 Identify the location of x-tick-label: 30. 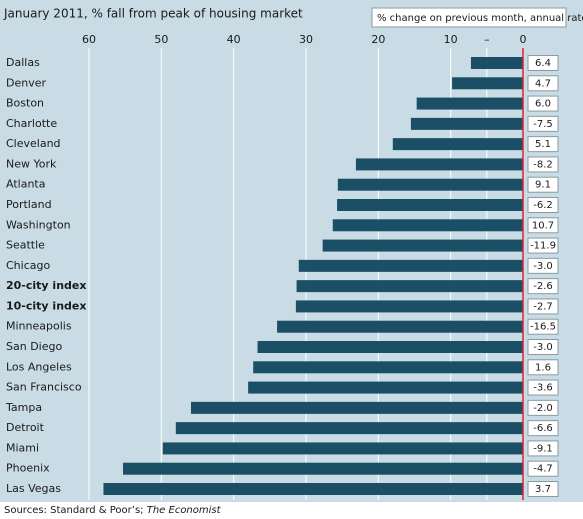
(306, 39).